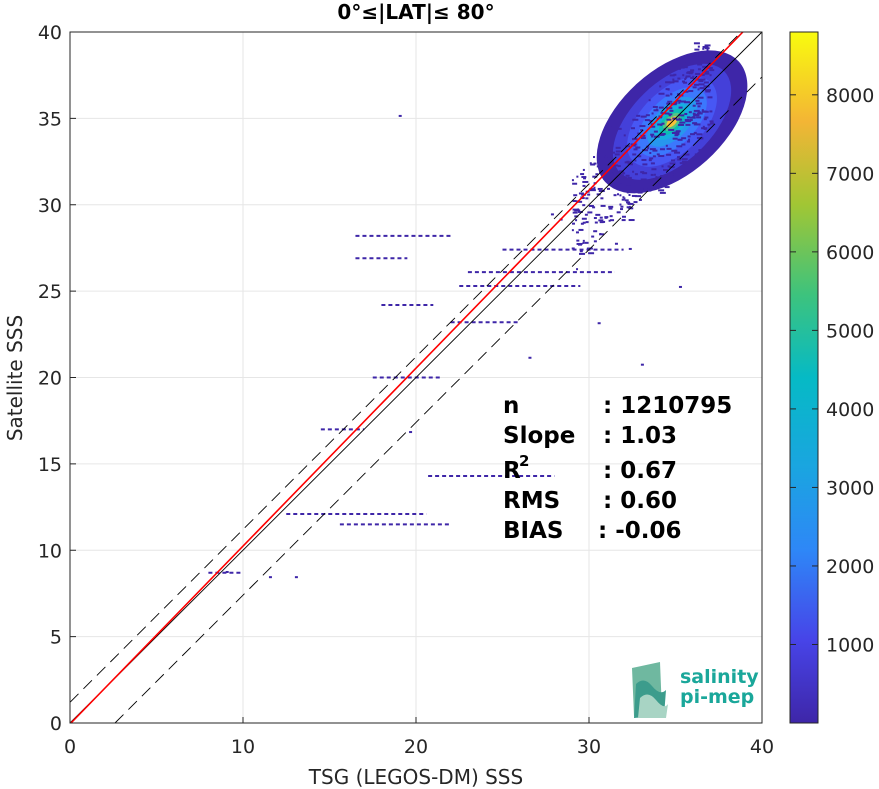 The height and width of the screenshot is (789, 879). What do you see at coordinates (70, 747) in the screenshot?
I see `x-tick-label: 0` at bounding box center [70, 747].